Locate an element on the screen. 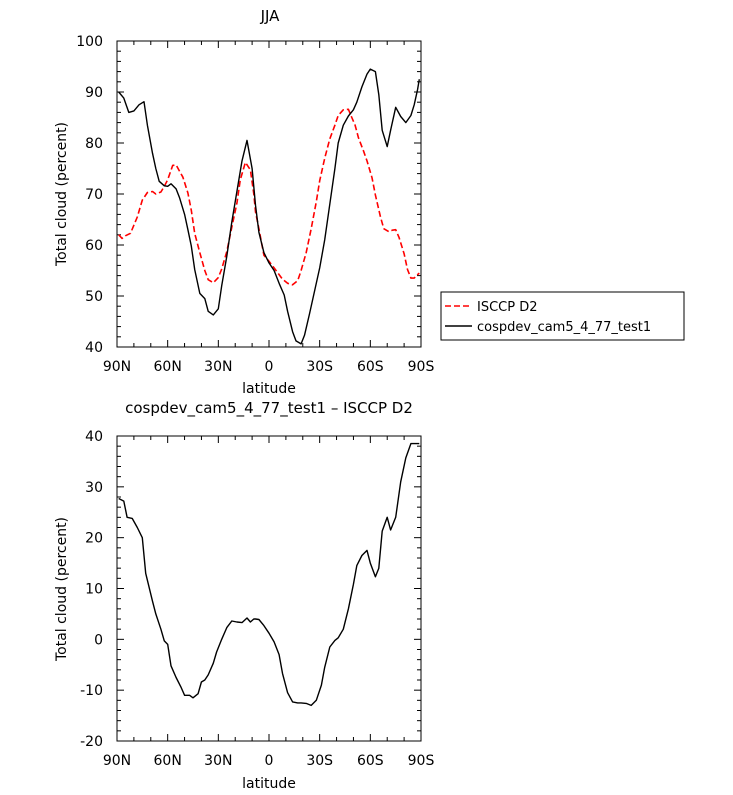  top-x-tick-label: 60N is located at coordinates (168, 367).